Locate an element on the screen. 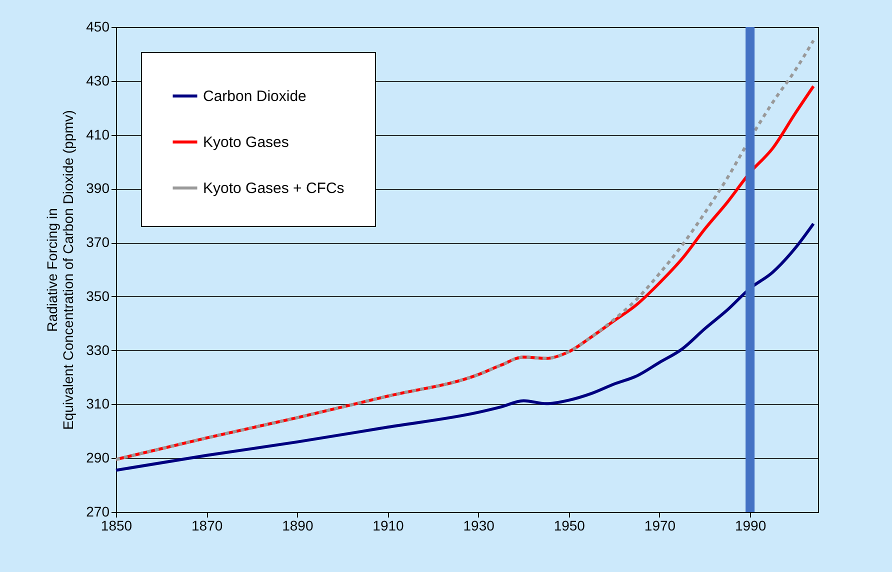  y-tick-label: 270 is located at coordinates (98, 512).